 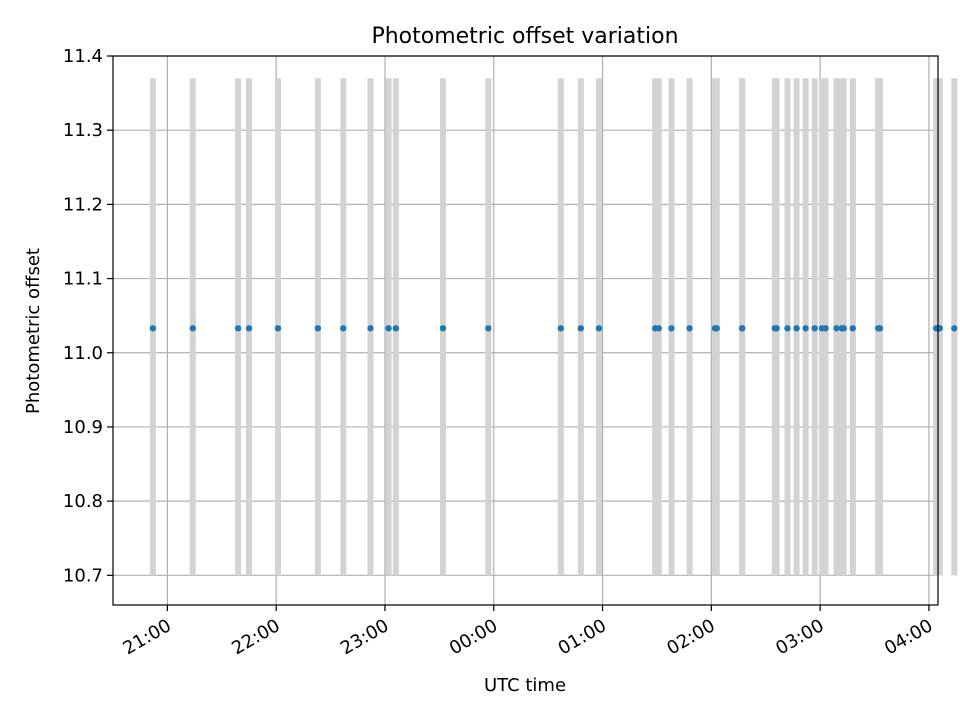 I want to click on y-tick-label: 11.0, so click(x=83, y=353).